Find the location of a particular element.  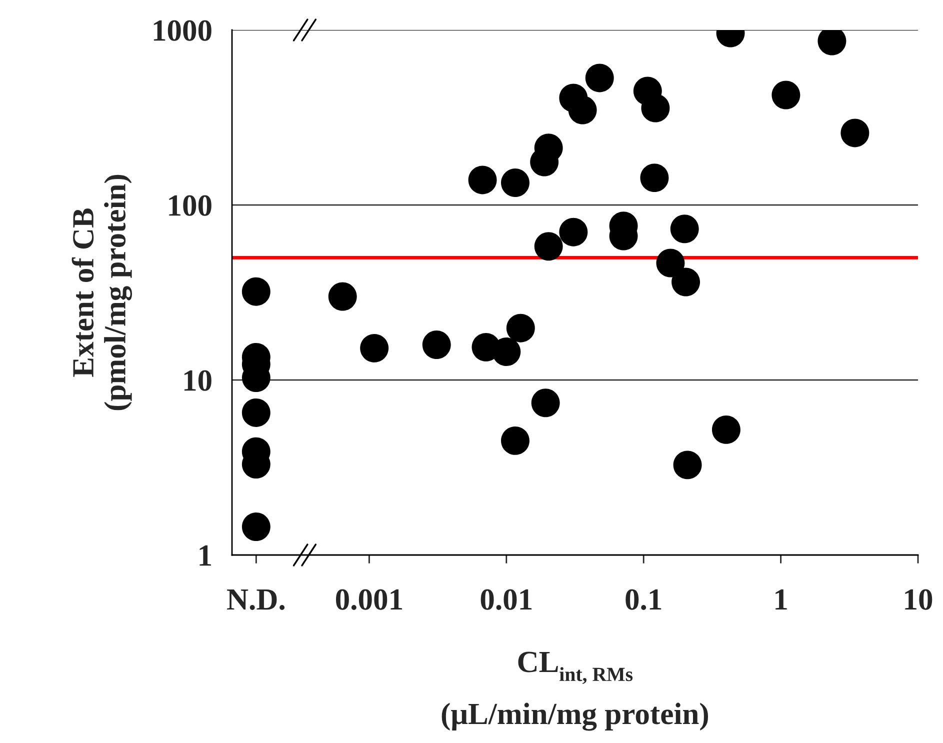

x-tick-label: 10 is located at coordinates (918, 599).